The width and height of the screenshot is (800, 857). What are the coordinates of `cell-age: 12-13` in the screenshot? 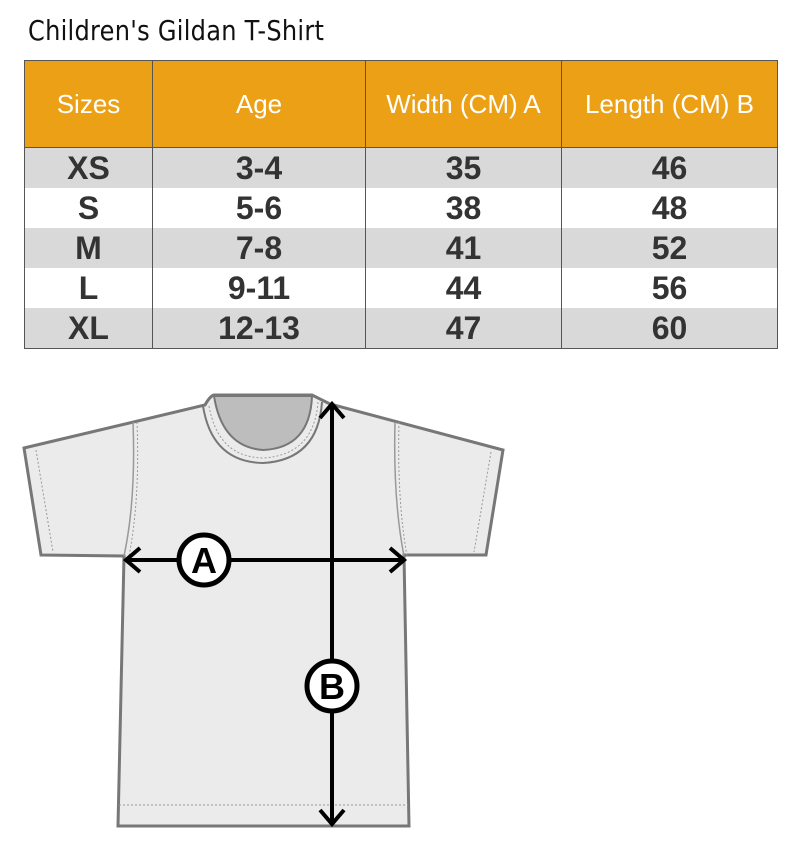 It's located at (259, 328).